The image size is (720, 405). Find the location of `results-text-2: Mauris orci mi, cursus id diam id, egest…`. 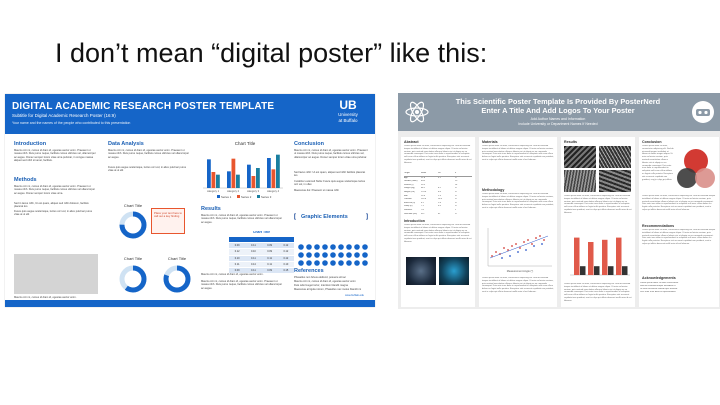

results-text-2: Mauris orci mi, cursus id diam id, egest… is located at coordinates (242, 285).